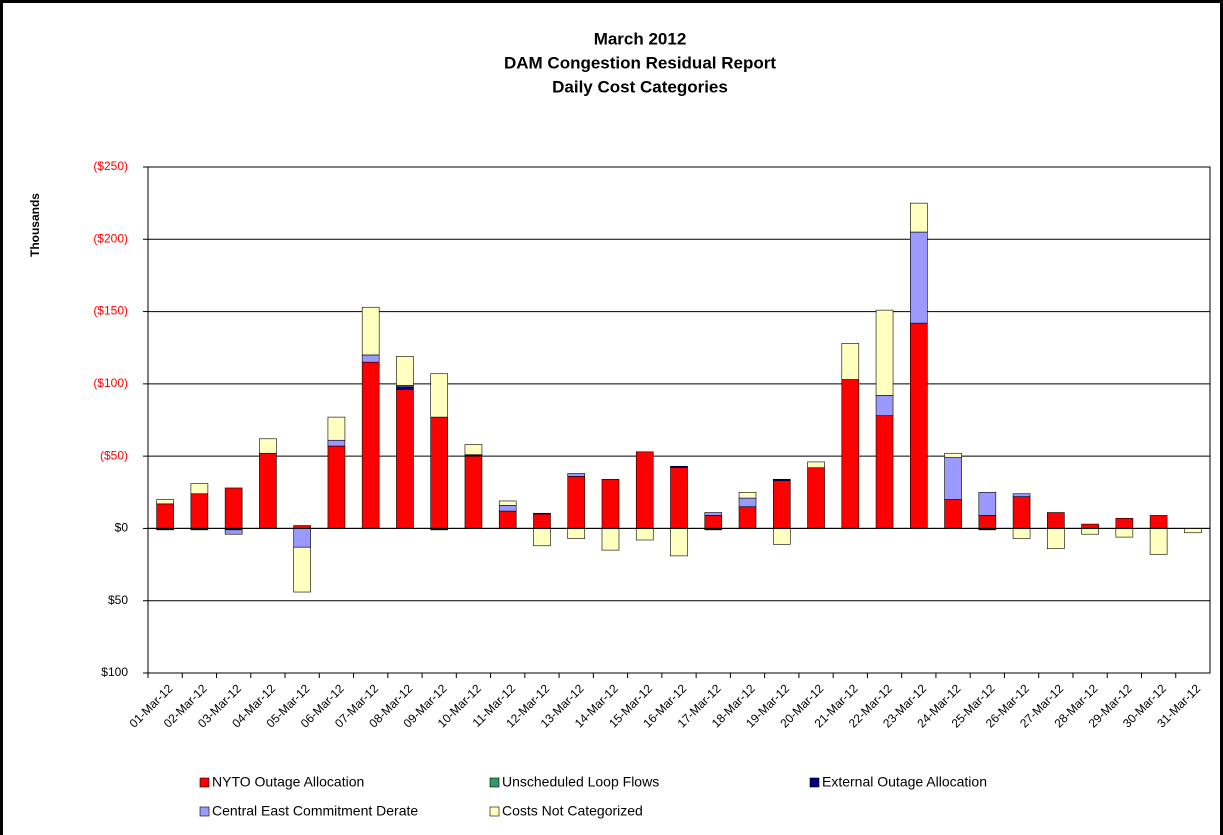  I want to click on y-tick-label: $50, so click(118, 600).